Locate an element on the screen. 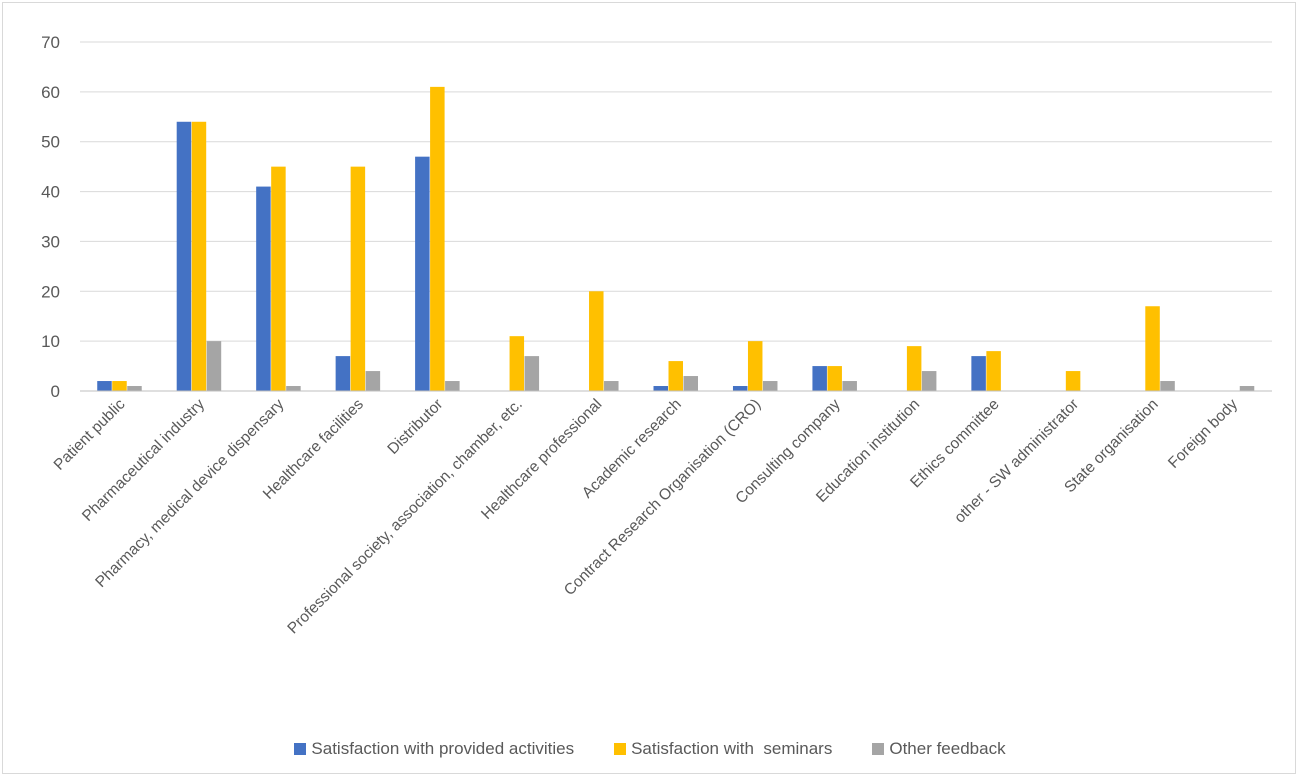  x-category-label: Foreign body is located at coordinates (1203, 434).